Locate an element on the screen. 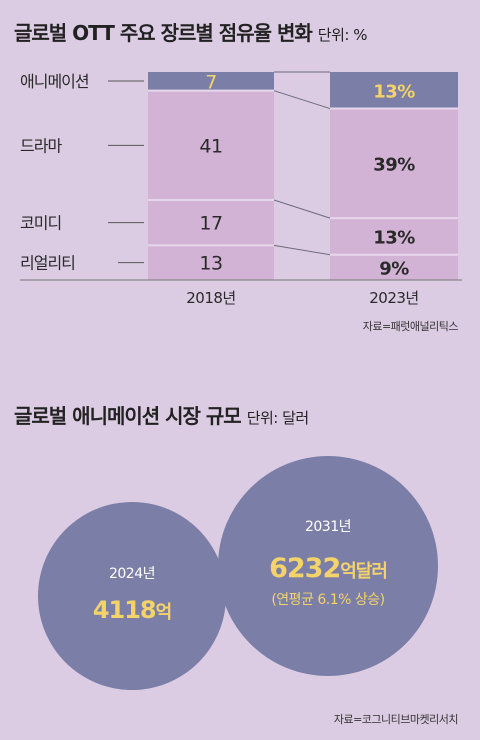 The image size is (480, 740). x-tick-label: 2018년 is located at coordinates (210, 298).